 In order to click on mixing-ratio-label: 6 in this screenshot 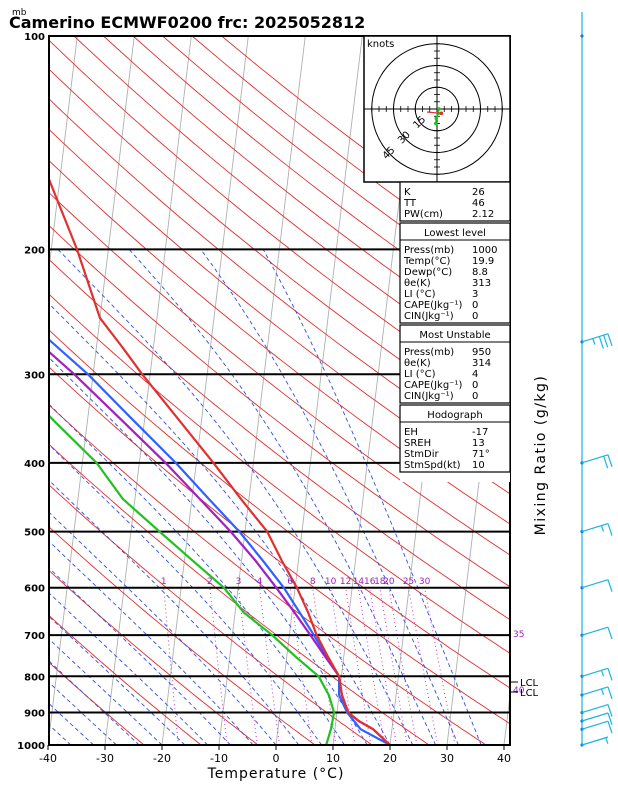, I will do `click(290, 582)`.